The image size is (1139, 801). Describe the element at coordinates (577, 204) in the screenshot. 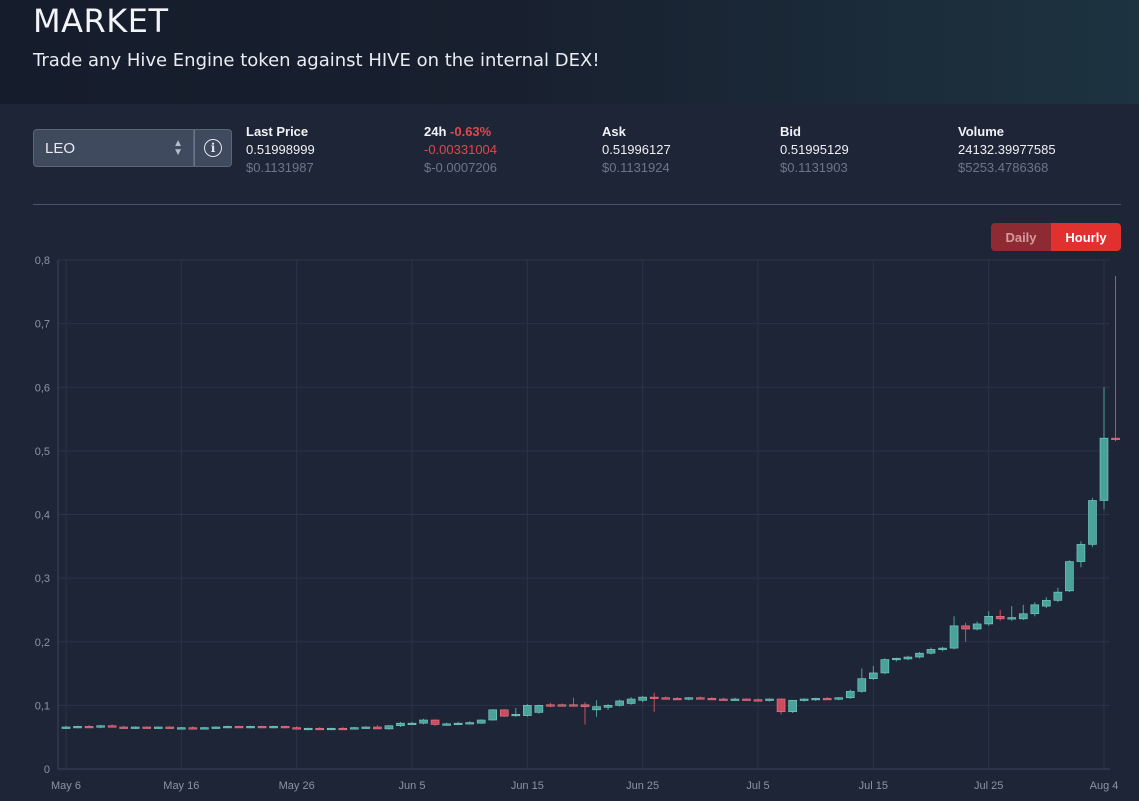

I see `section-divider` at that location.